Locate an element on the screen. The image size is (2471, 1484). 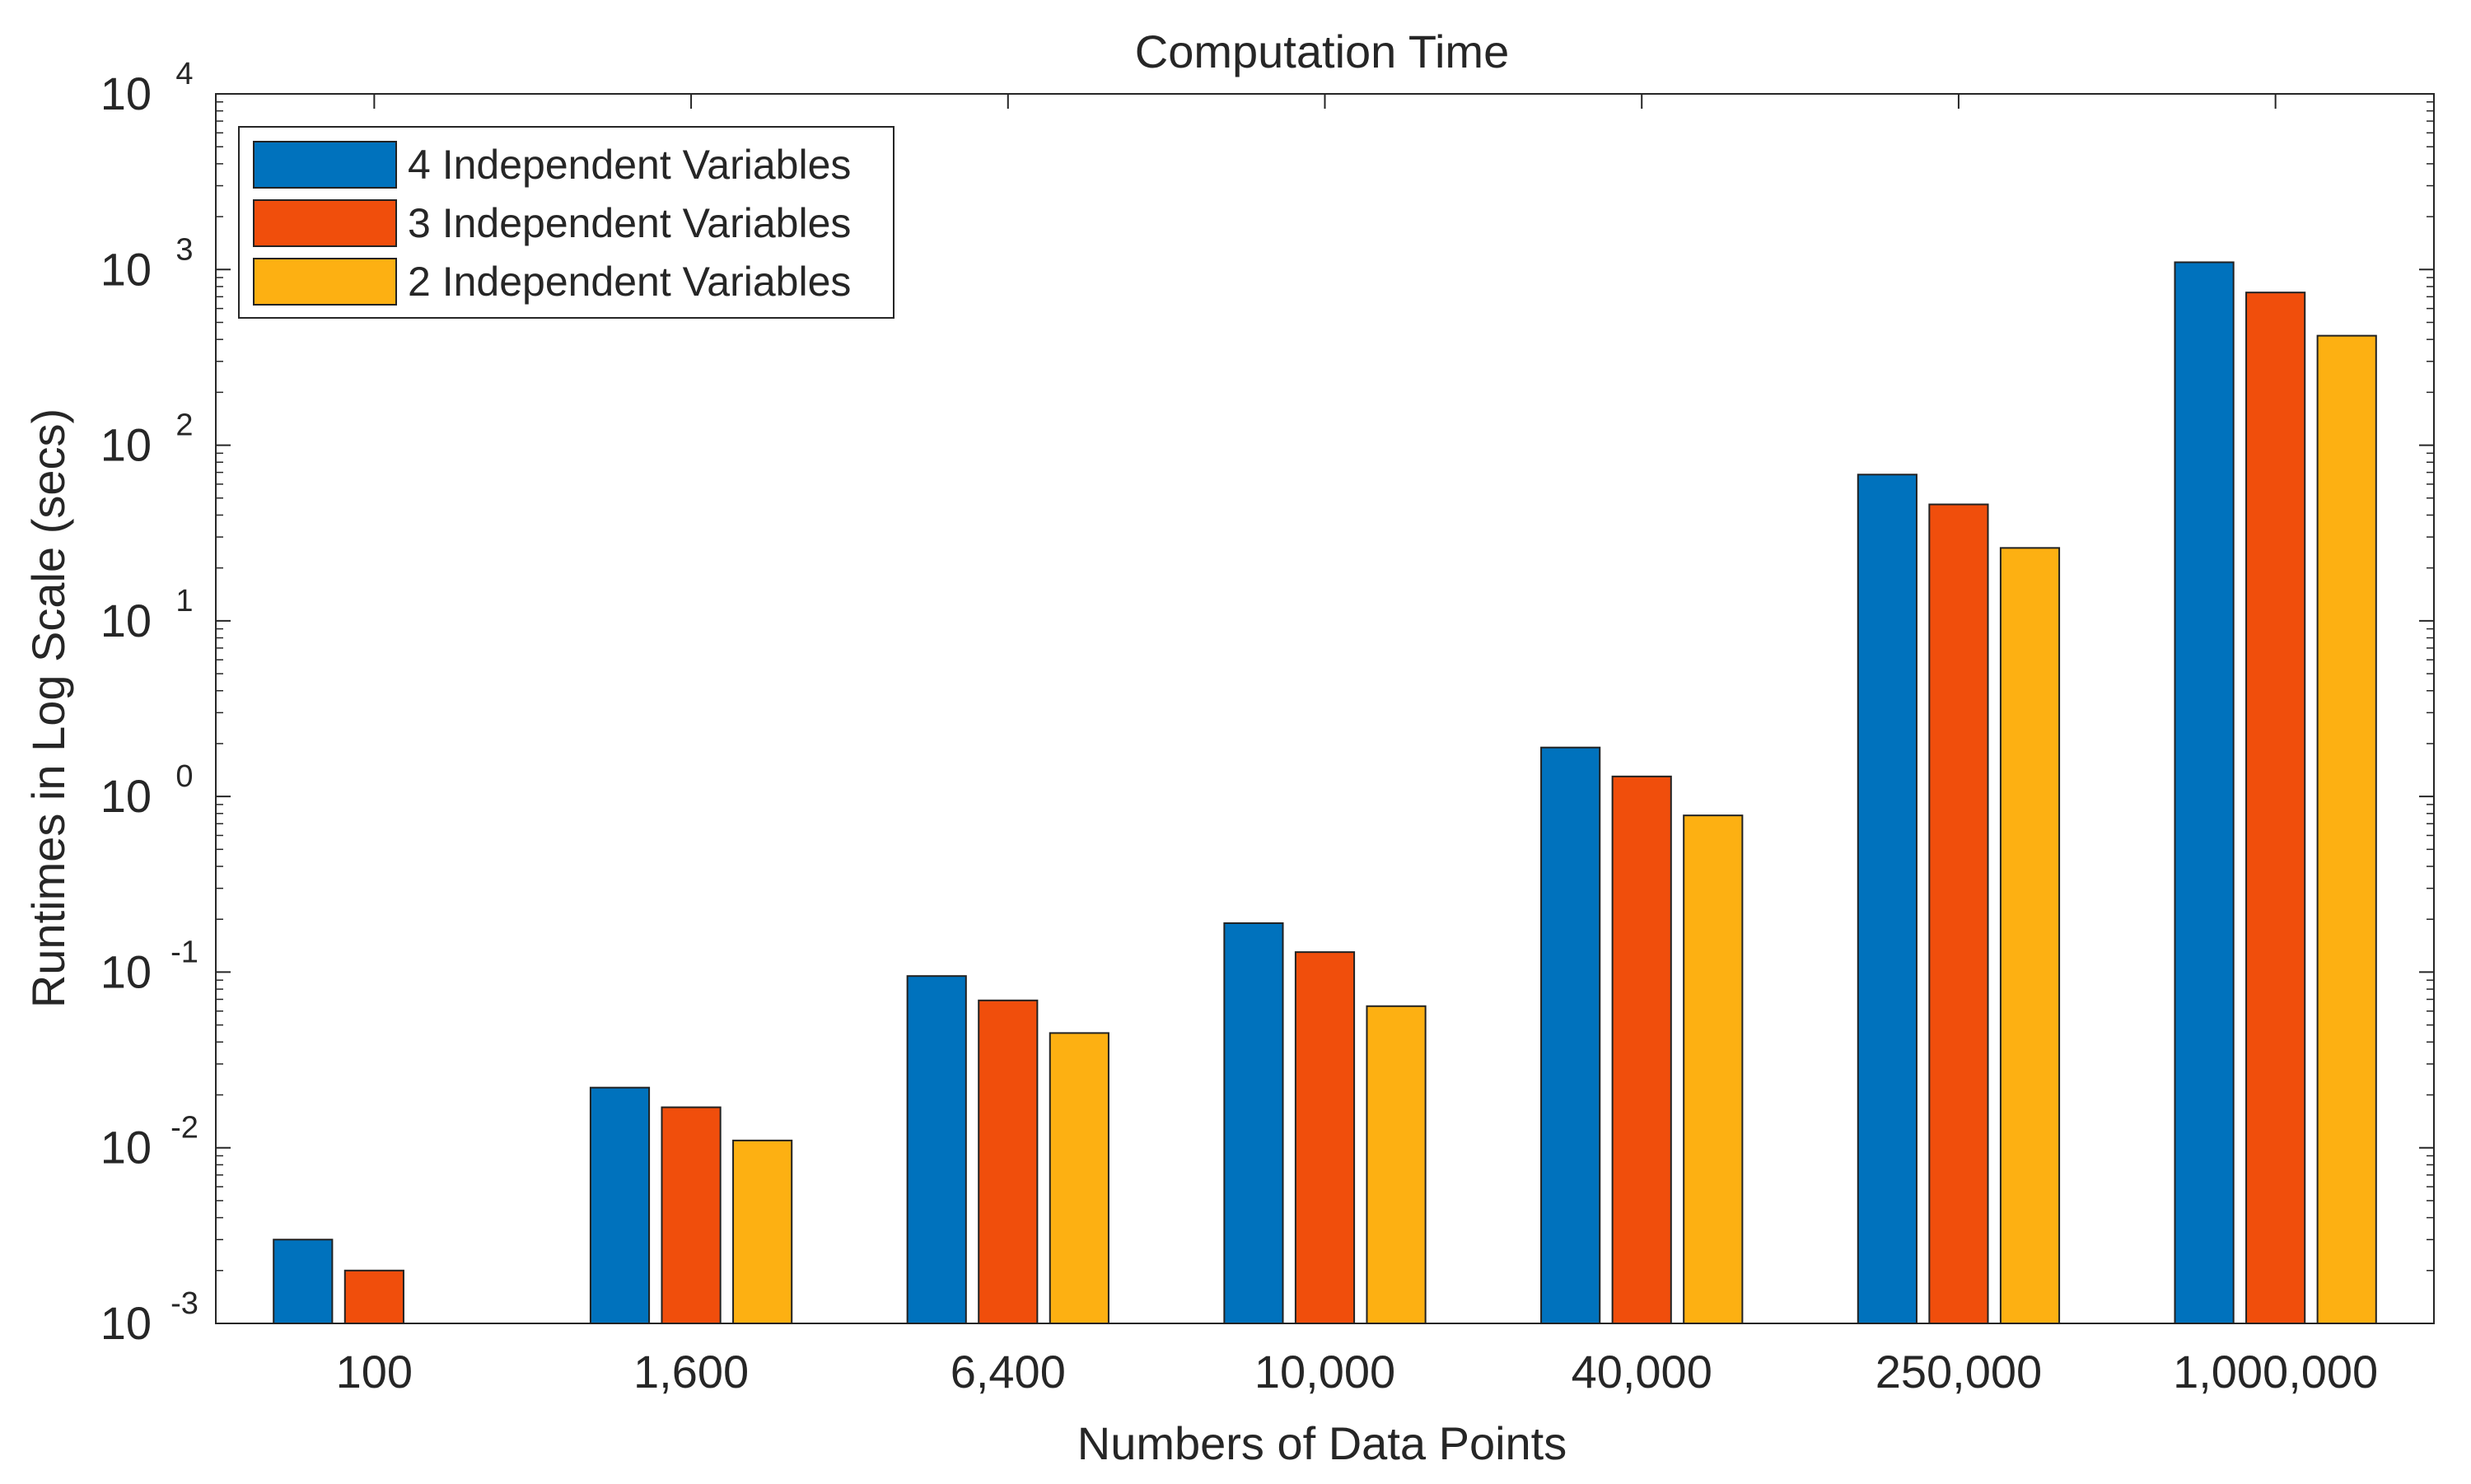
y-tick-exponent: -3 is located at coordinates (184, 1303).